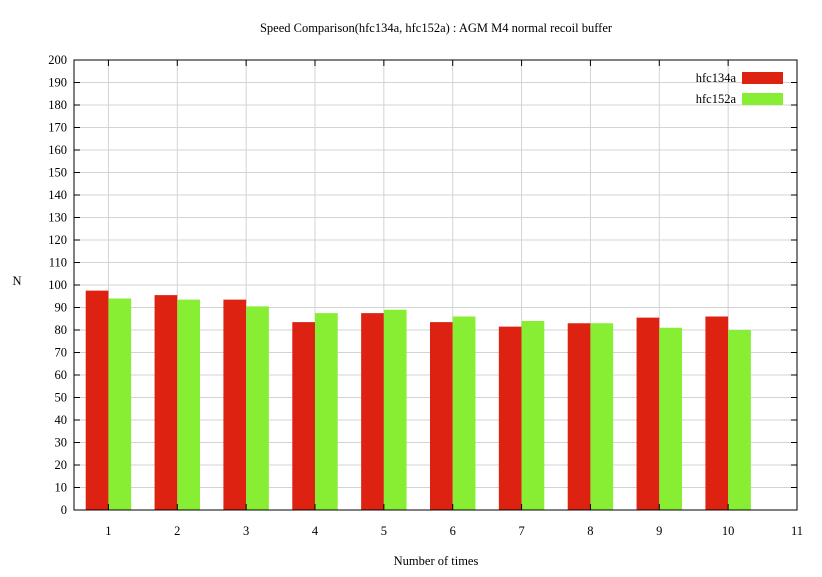  Describe the element at coordinates (61, 420) in the screenshot. I see `y-tick-label: 40` at that location.